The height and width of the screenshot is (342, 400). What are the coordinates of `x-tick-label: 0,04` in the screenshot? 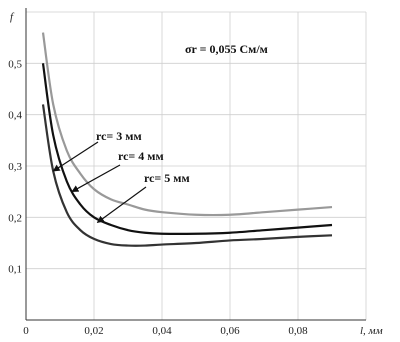 It's located at (162, 331).